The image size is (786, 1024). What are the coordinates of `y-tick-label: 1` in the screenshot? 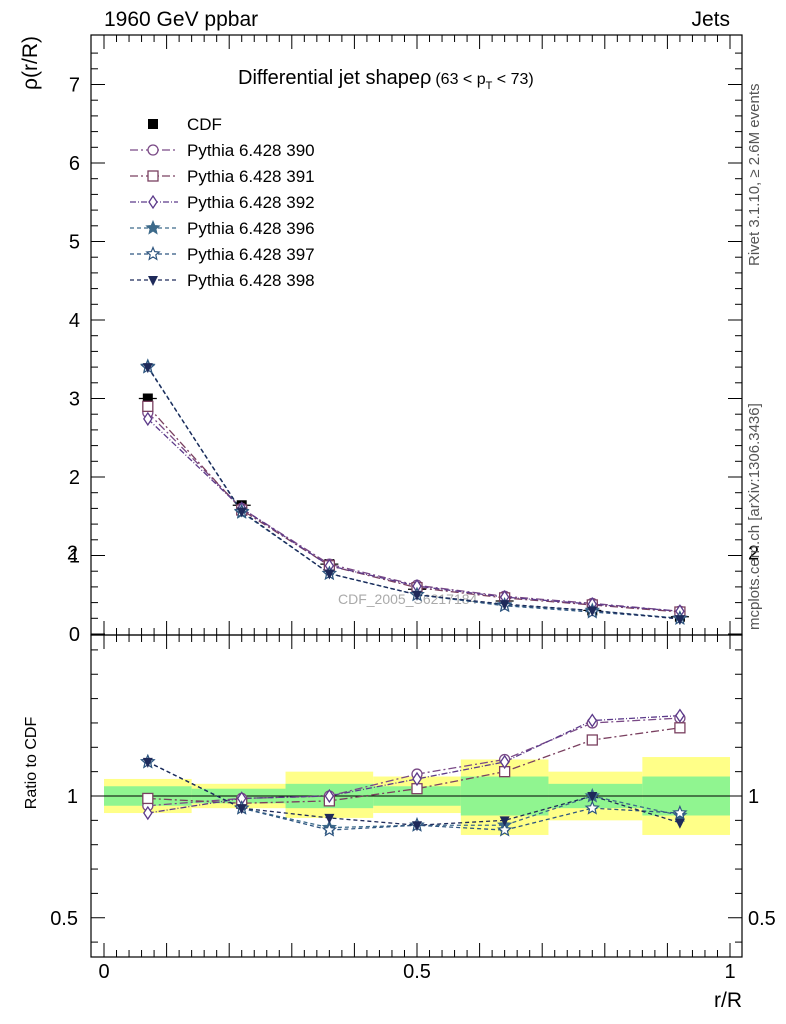 It's located at (74, 557).